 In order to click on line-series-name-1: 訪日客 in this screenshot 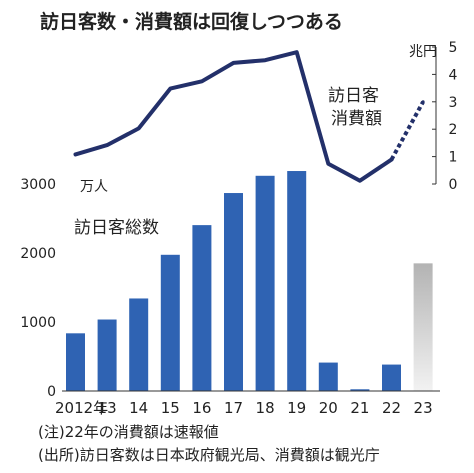, I will do `click(353, 96)`.